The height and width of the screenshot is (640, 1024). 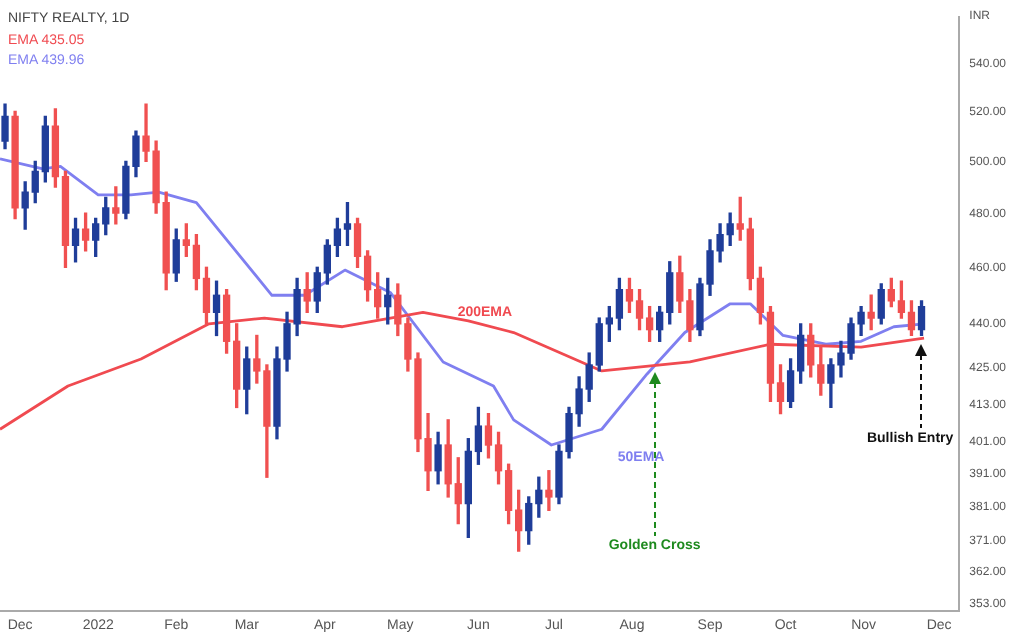 What do you see at coordinates (549, 490) in the screenshot?
I see `candlestick` at bounding box center [549, 490].